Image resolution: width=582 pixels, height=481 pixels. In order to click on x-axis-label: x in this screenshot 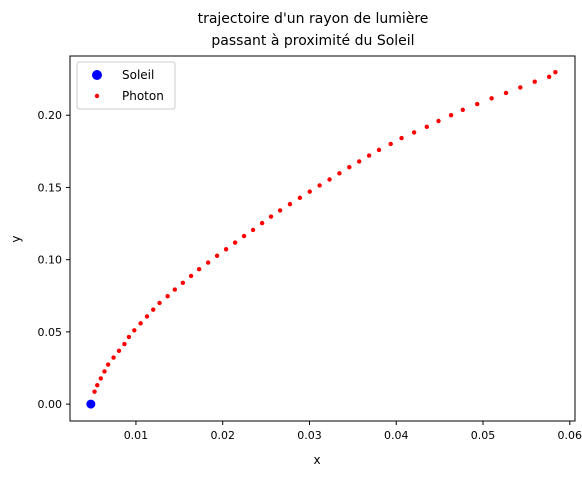, I will do `click(316, 460)`.